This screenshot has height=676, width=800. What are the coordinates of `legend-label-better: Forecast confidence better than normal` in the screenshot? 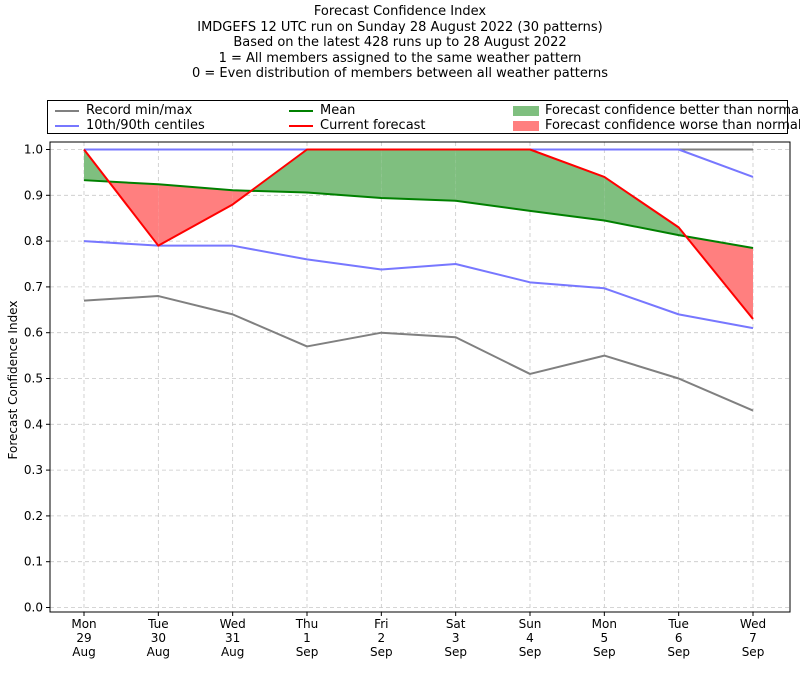 It's located at (672, 110).